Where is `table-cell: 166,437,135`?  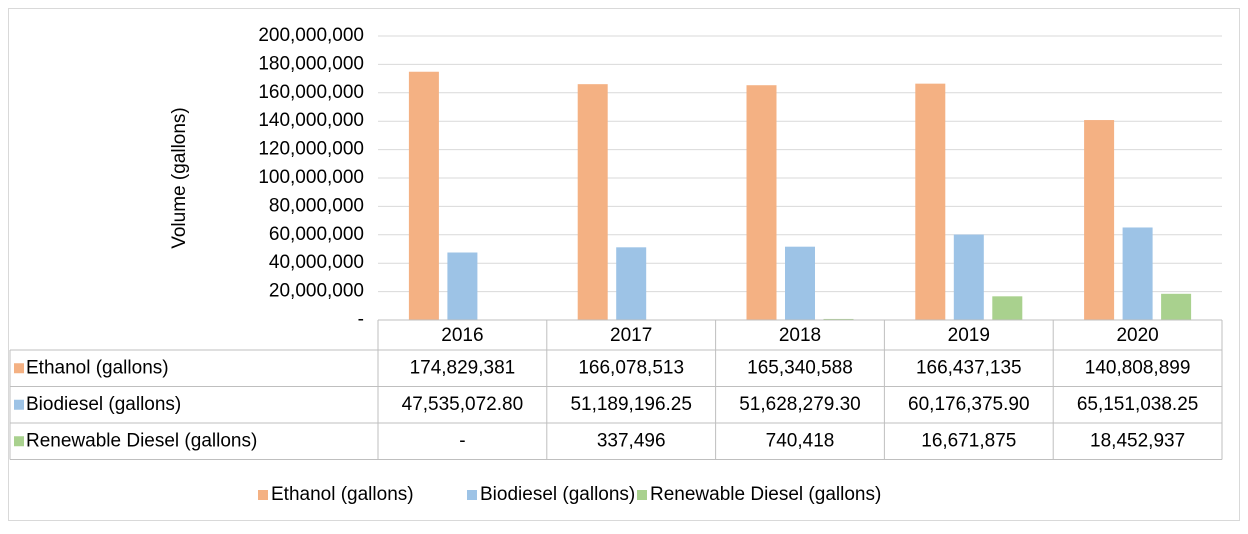 table-cell: 166,437,135 is located at coordinates (969, 367).